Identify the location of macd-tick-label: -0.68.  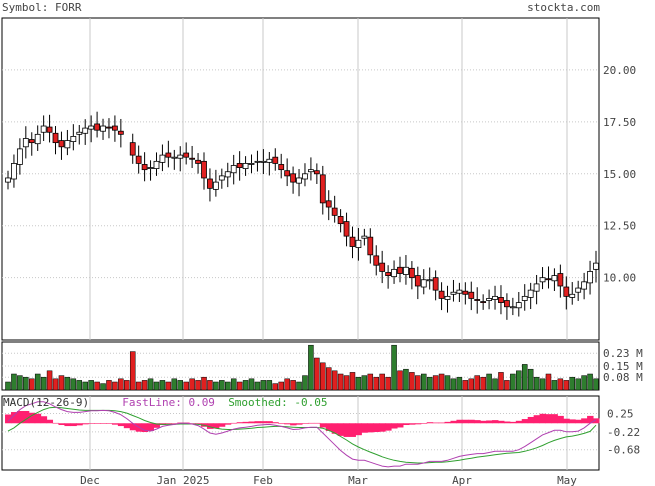
(623, 450).